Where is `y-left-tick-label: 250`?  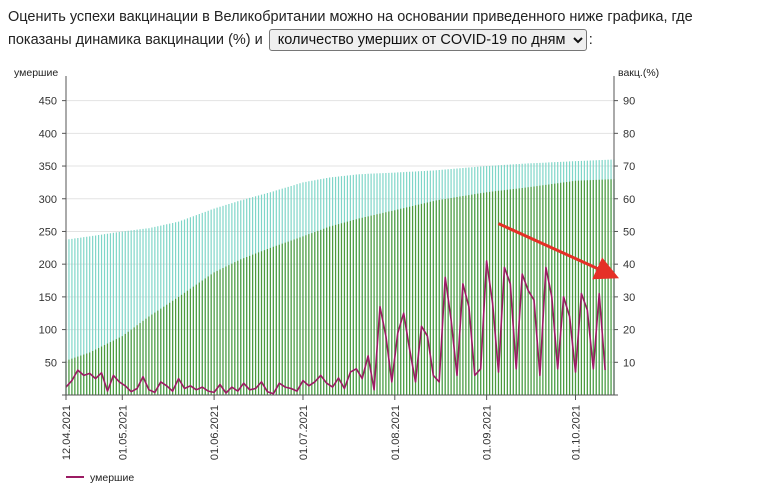 y-left-tick-label: 250 is located at coordinates (48, 232).